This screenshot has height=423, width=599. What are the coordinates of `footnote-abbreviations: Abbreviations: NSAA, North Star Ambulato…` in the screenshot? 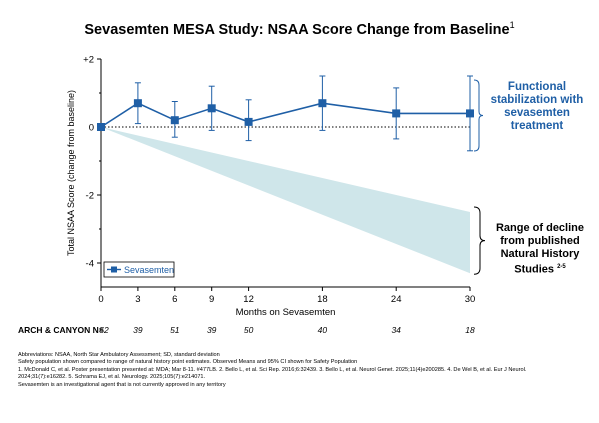 It's located at (119, 355).